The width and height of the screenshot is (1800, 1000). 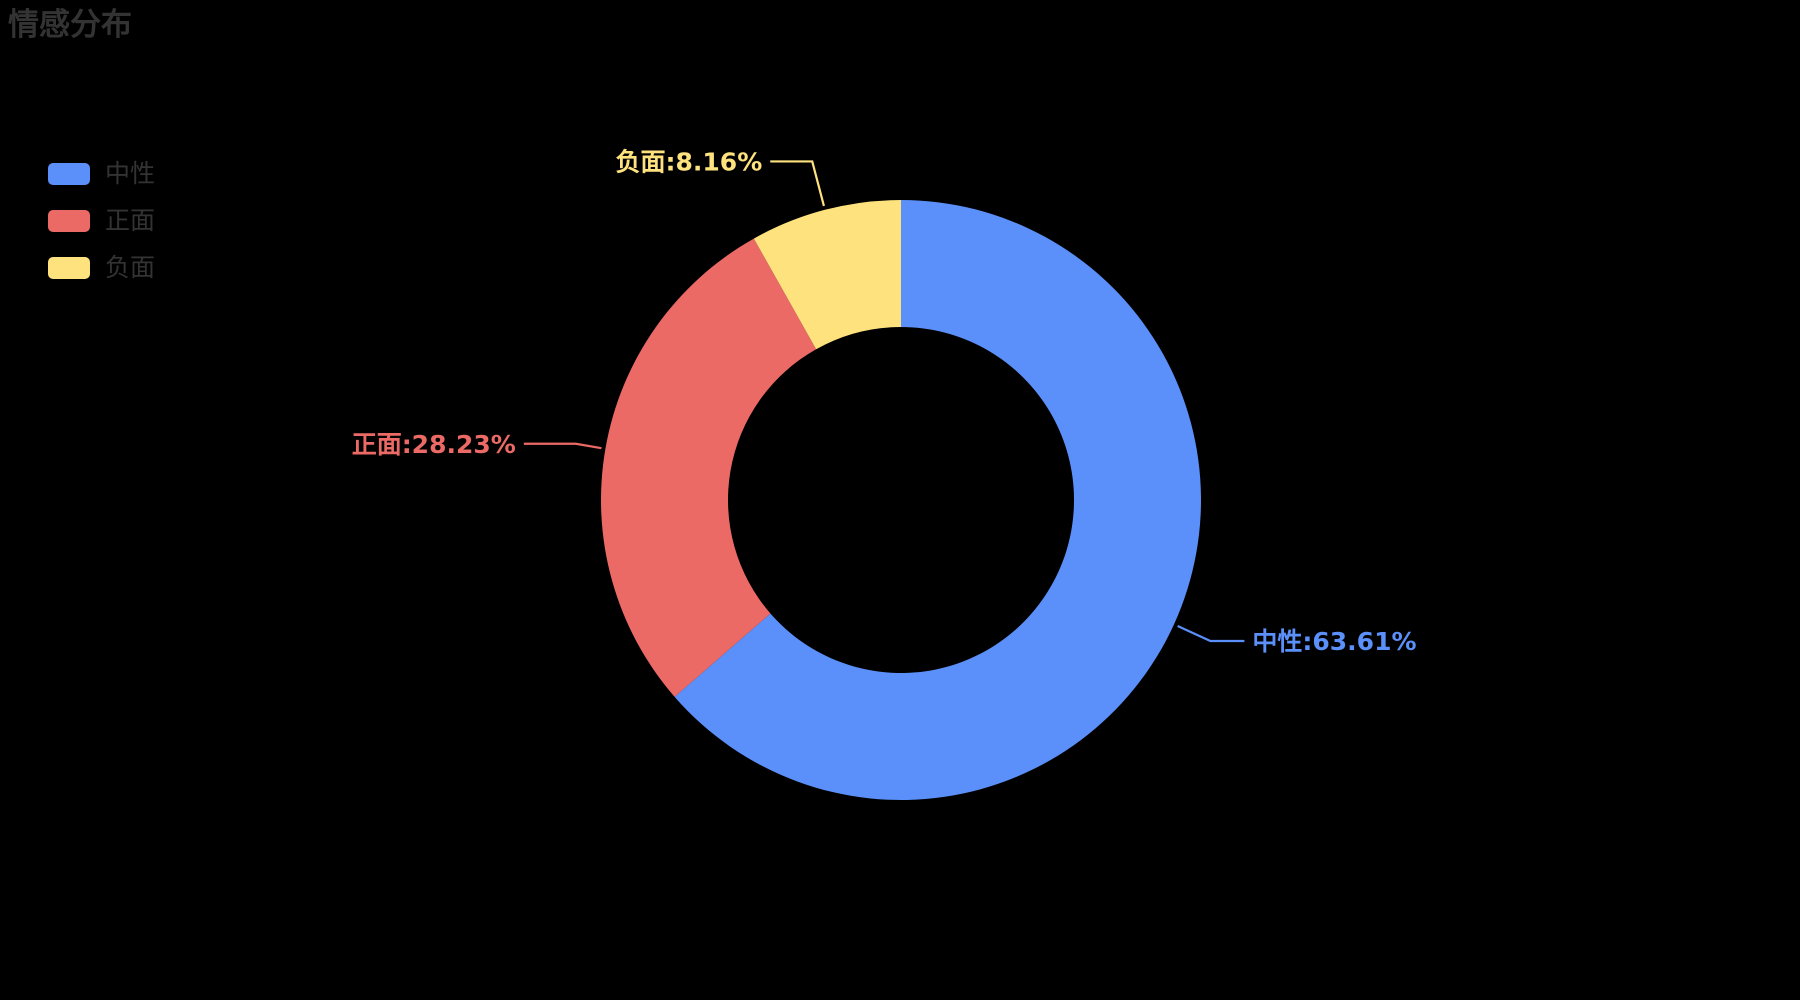 I want to click on legend-item-negative: 负面, so click(x=178, y=269).